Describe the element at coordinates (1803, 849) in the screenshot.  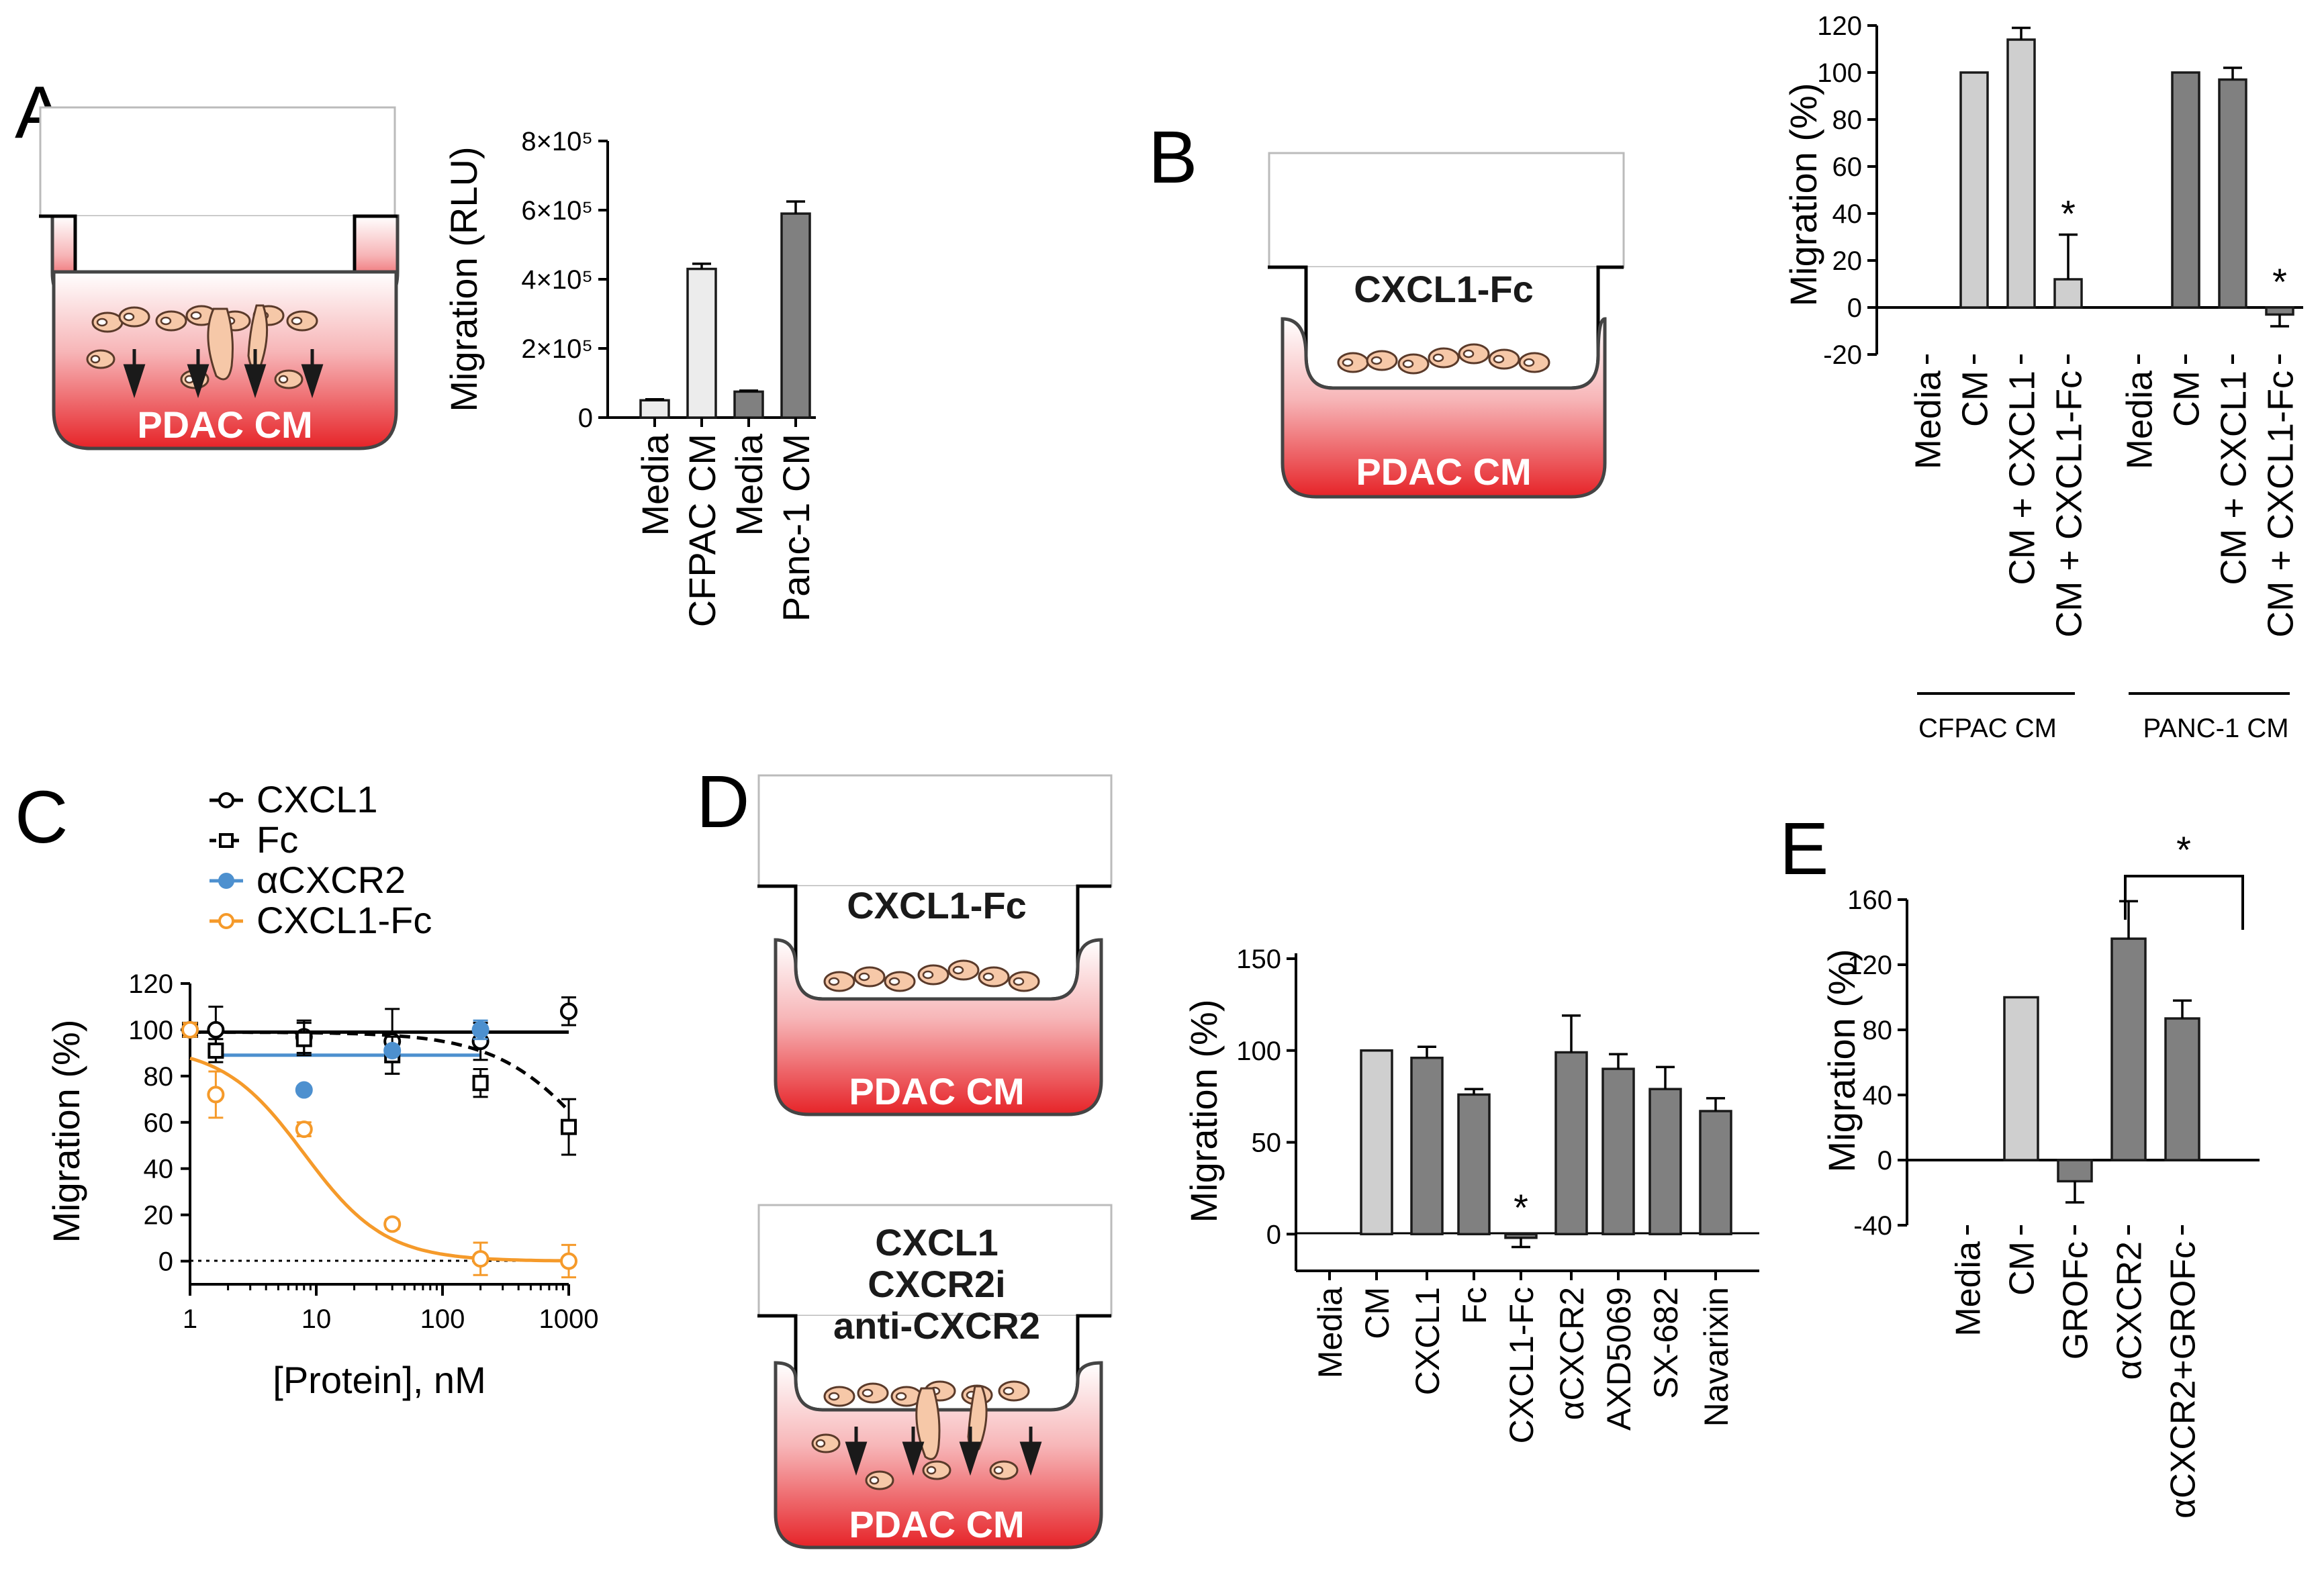
I see `panel-label-e: E` at that location.